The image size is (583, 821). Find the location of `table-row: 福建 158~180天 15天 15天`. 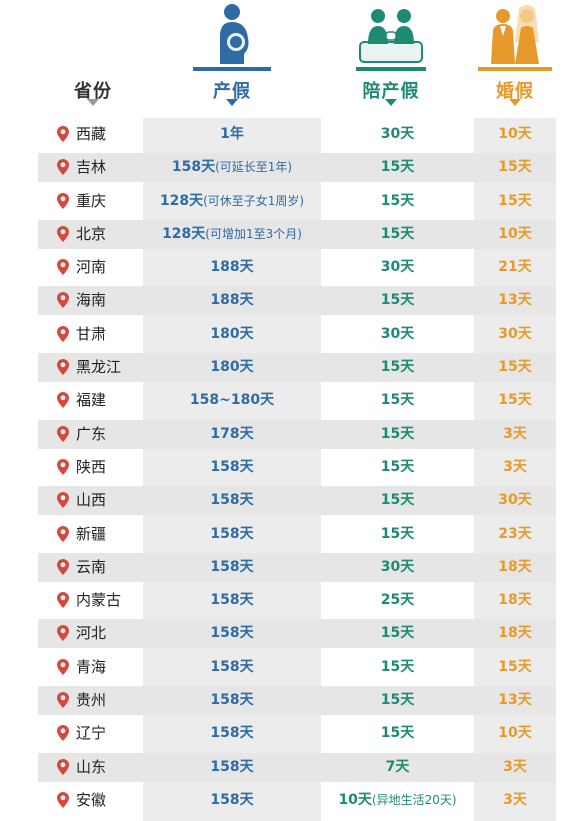

table-row: 福建 158~180天 15天 15天 is located at coordinates (291, 400).